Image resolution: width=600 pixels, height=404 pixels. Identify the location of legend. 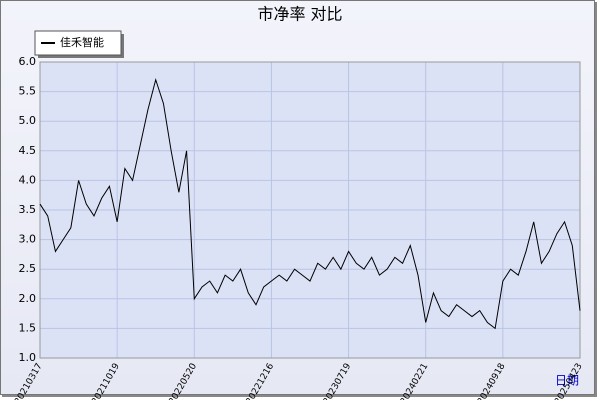
(78, 43).